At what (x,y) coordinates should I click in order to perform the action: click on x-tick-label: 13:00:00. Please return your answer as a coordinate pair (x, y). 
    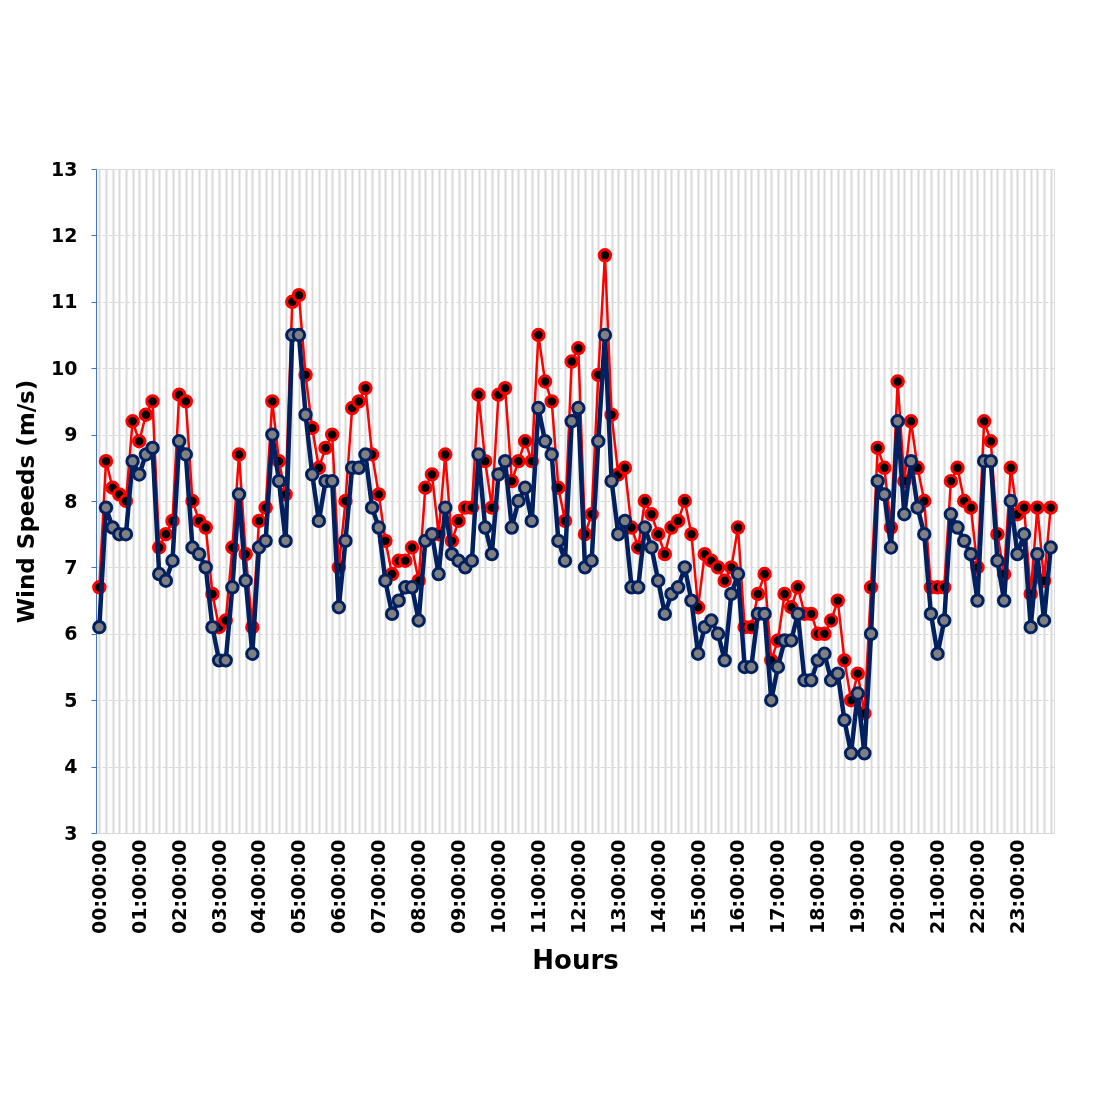
    Looking at the image, I should click on (617, 887).